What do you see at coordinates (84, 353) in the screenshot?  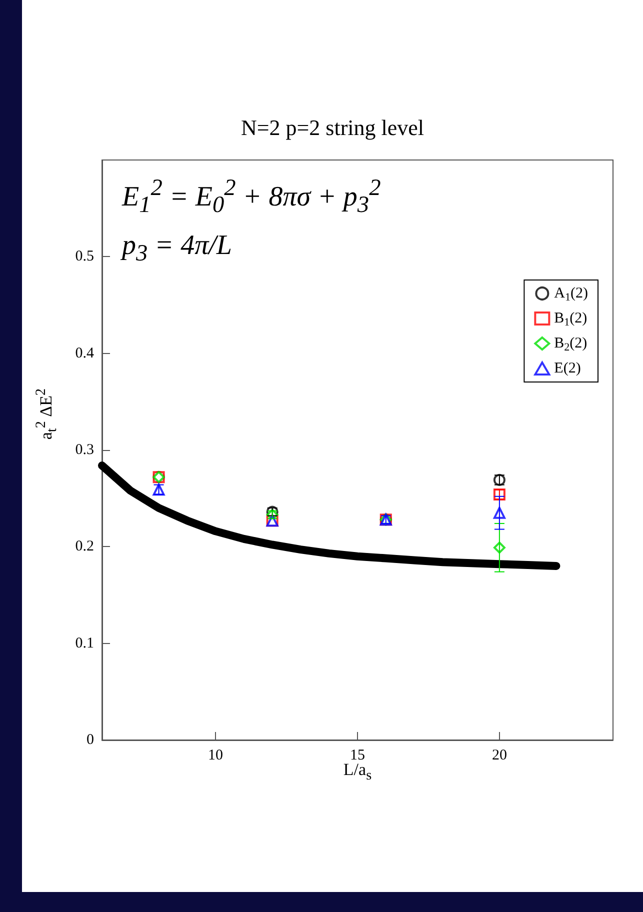 I see `y-tick-label: 0.4` at bounding box center [84, 353].